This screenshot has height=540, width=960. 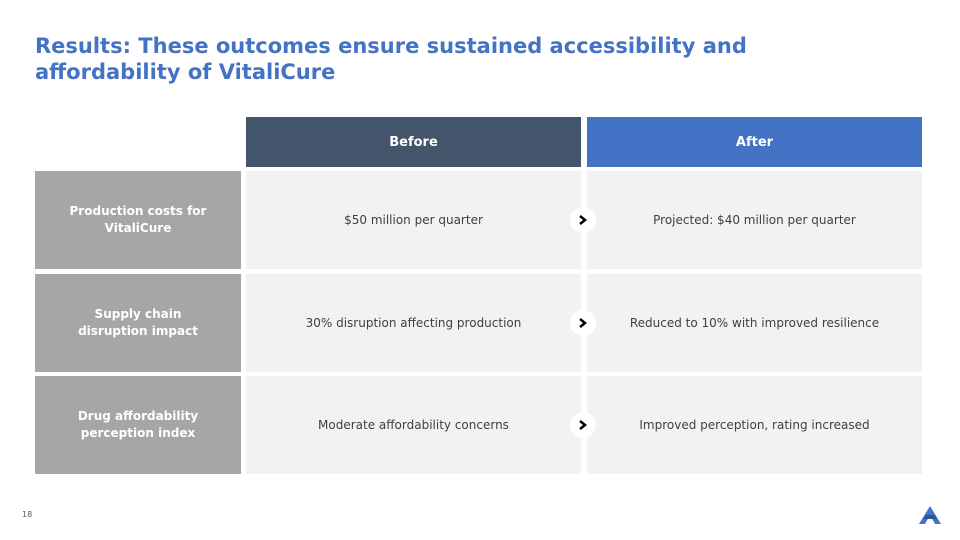 I want to click on row-label-affordability: Drug affordability perception index, so click(x=138, y=425).